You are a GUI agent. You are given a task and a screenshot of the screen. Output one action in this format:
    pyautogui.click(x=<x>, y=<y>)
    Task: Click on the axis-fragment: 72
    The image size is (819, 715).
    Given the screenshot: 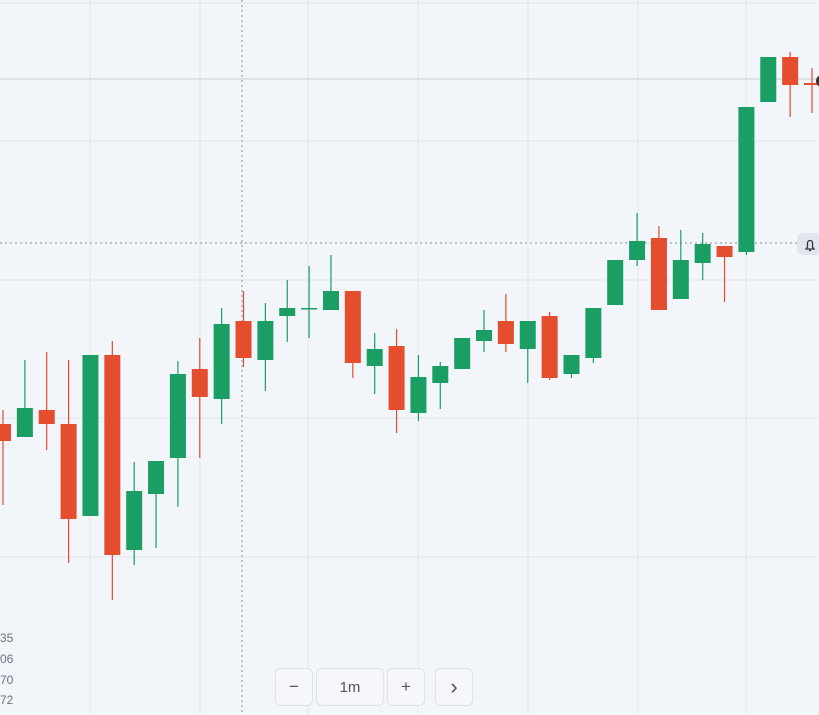 What is the action you would take?
    pyautogui.click(x=7, y=700)
    